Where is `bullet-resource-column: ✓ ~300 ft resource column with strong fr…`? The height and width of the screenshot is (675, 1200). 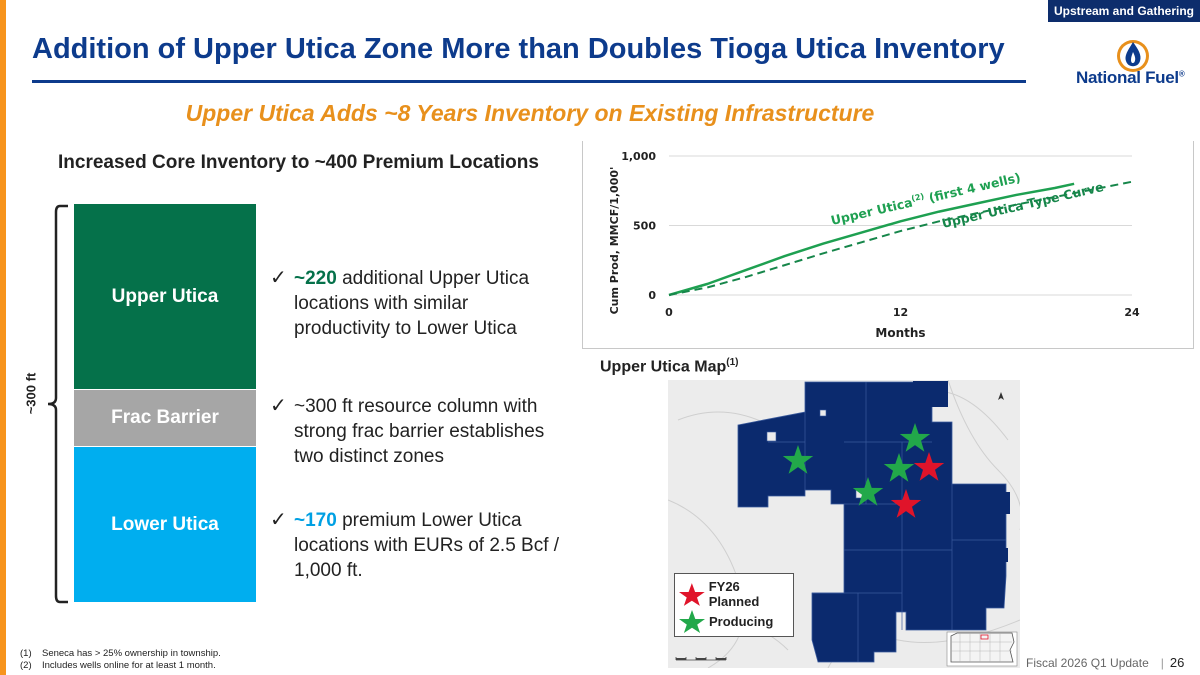
bullet-resource-column: ✓ ~300 ft resource column with strong fr… is located at coordinates (407, 431).